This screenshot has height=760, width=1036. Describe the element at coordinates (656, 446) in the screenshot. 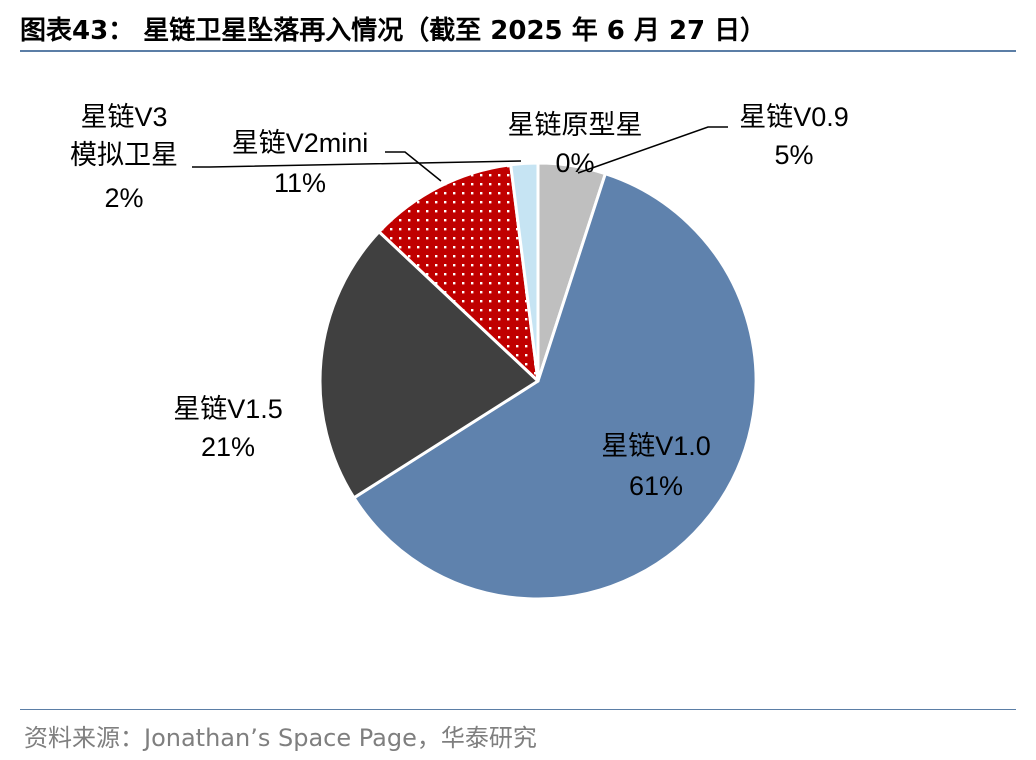

I see `label-v10-name: 星链V1.0` at that location.